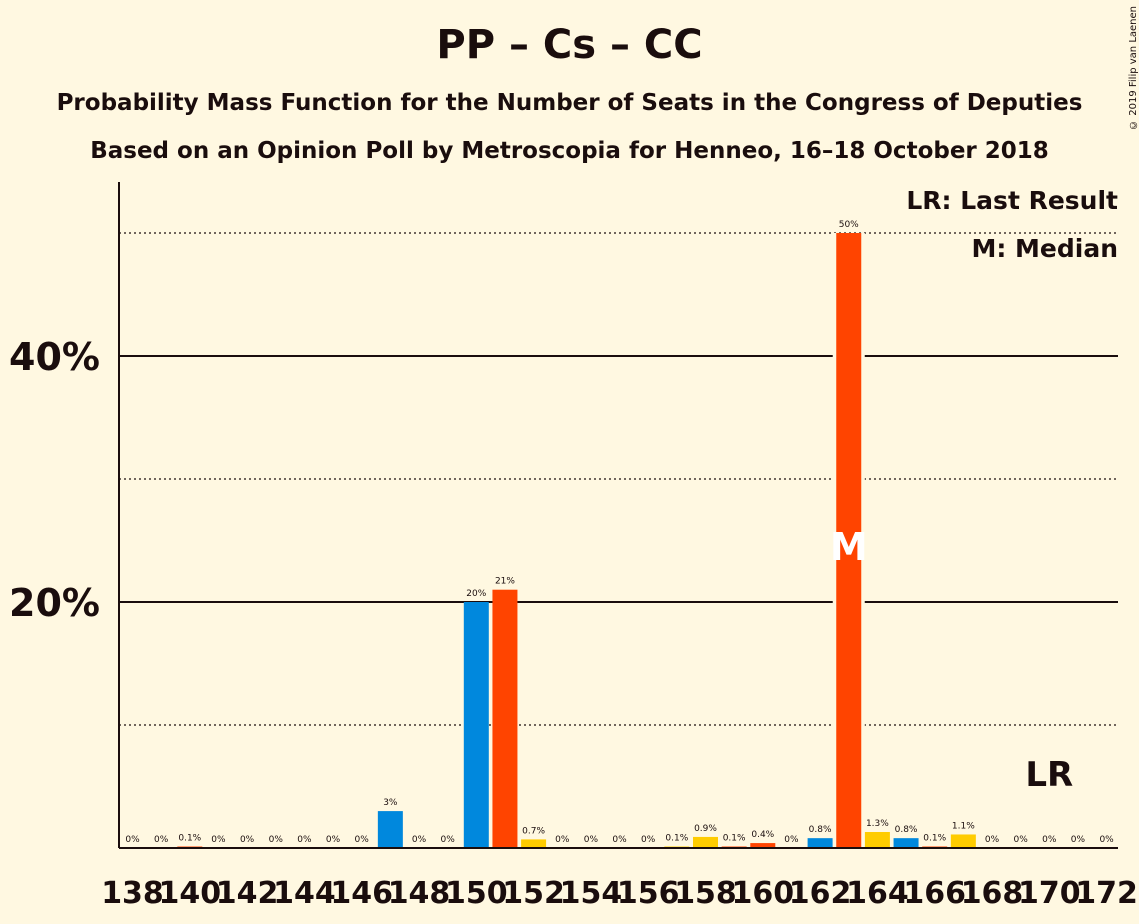  What do you see at coordinates (762, 835) in the screenshot?
I see `bar-value-label: 0.4%` at bounding box center [762, 835].